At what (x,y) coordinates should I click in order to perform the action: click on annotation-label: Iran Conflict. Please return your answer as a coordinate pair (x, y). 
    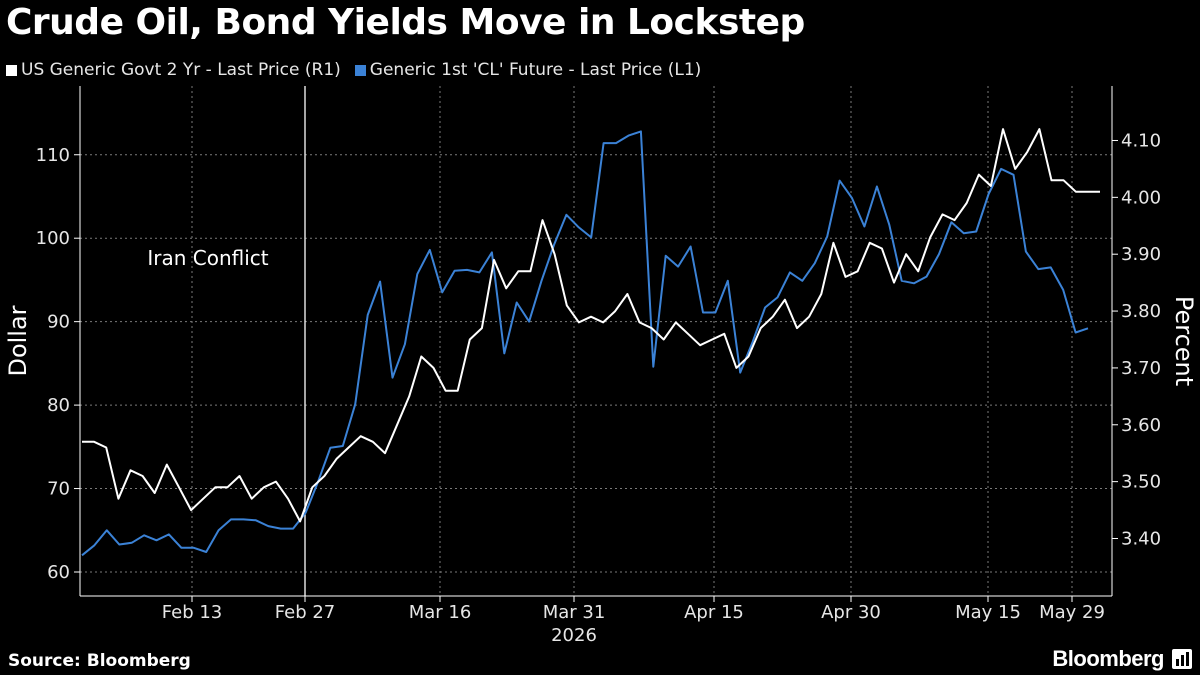
    Looking at the image, I should click on (207, 258).